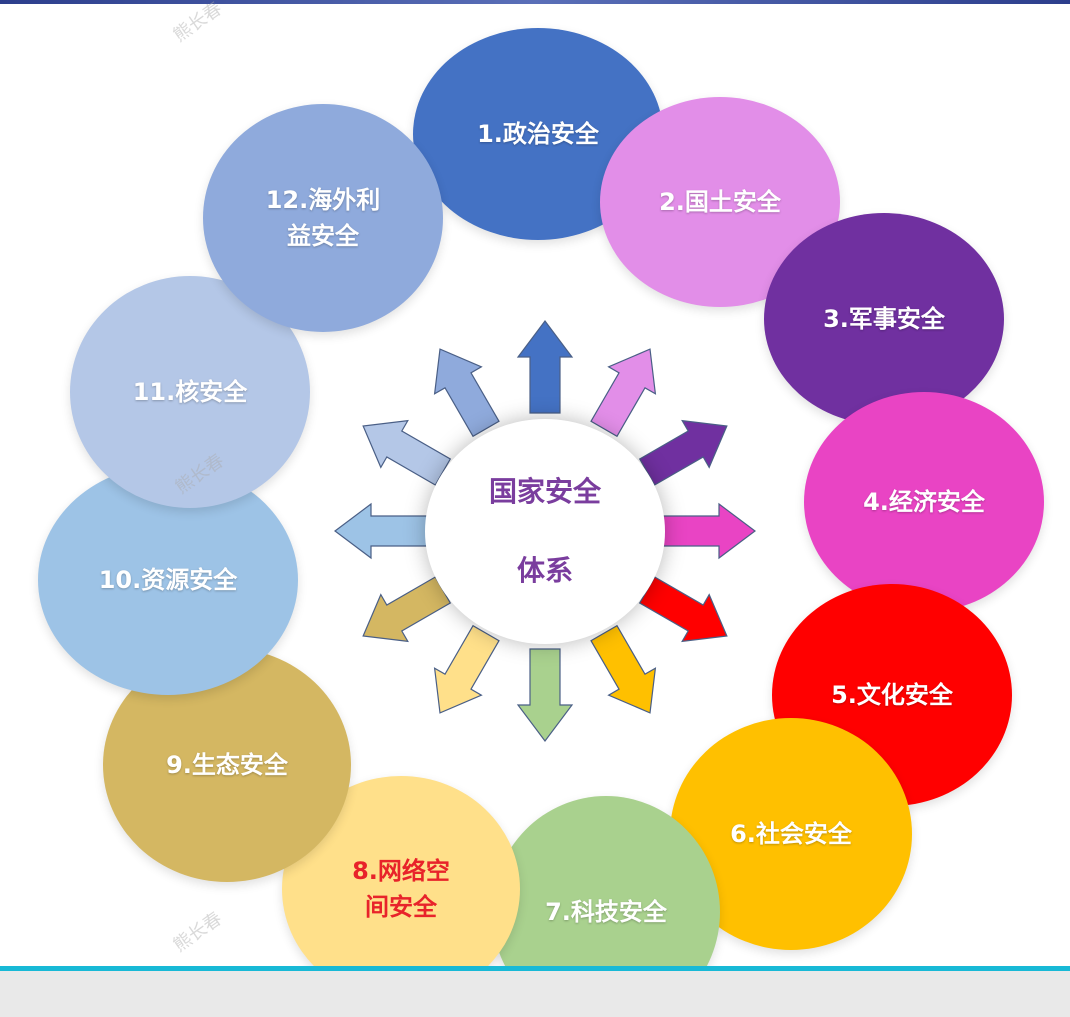 This screenshot has width=1070, height=1017. I want to click on center-circle: 国家安全 体系, so click(545, 531).